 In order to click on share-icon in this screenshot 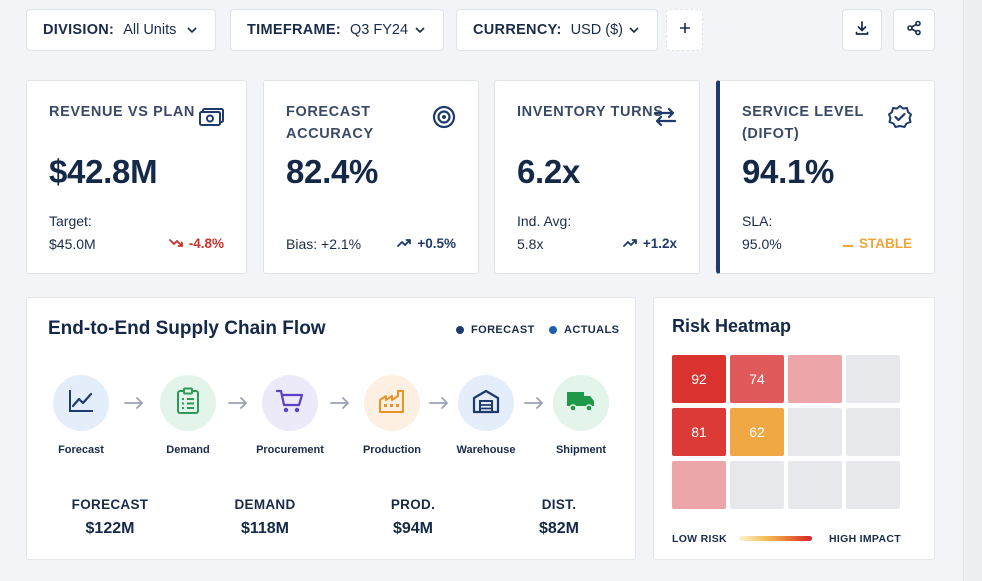, I will do `click(914, 30)`.